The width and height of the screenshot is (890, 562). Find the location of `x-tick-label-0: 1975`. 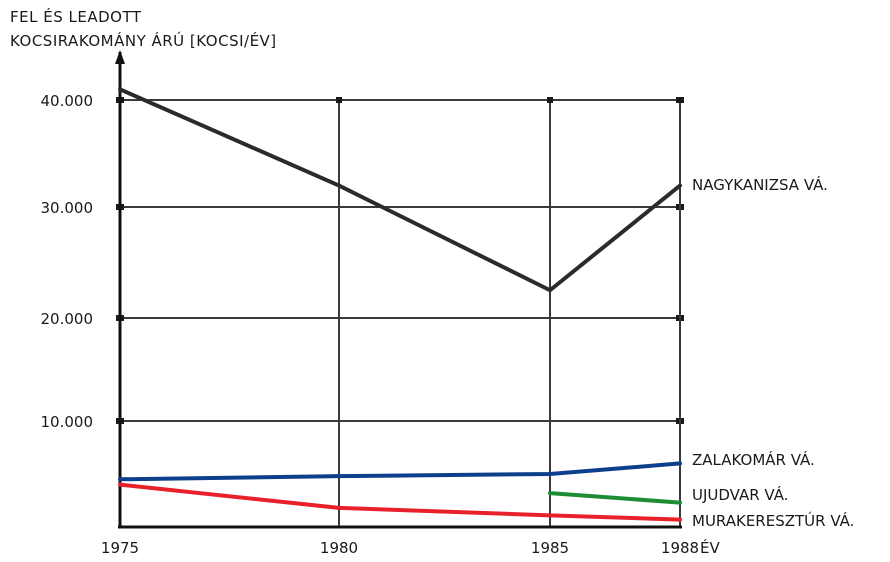

x-tick-label-0: 1975 is located at coordinates (120, 548).